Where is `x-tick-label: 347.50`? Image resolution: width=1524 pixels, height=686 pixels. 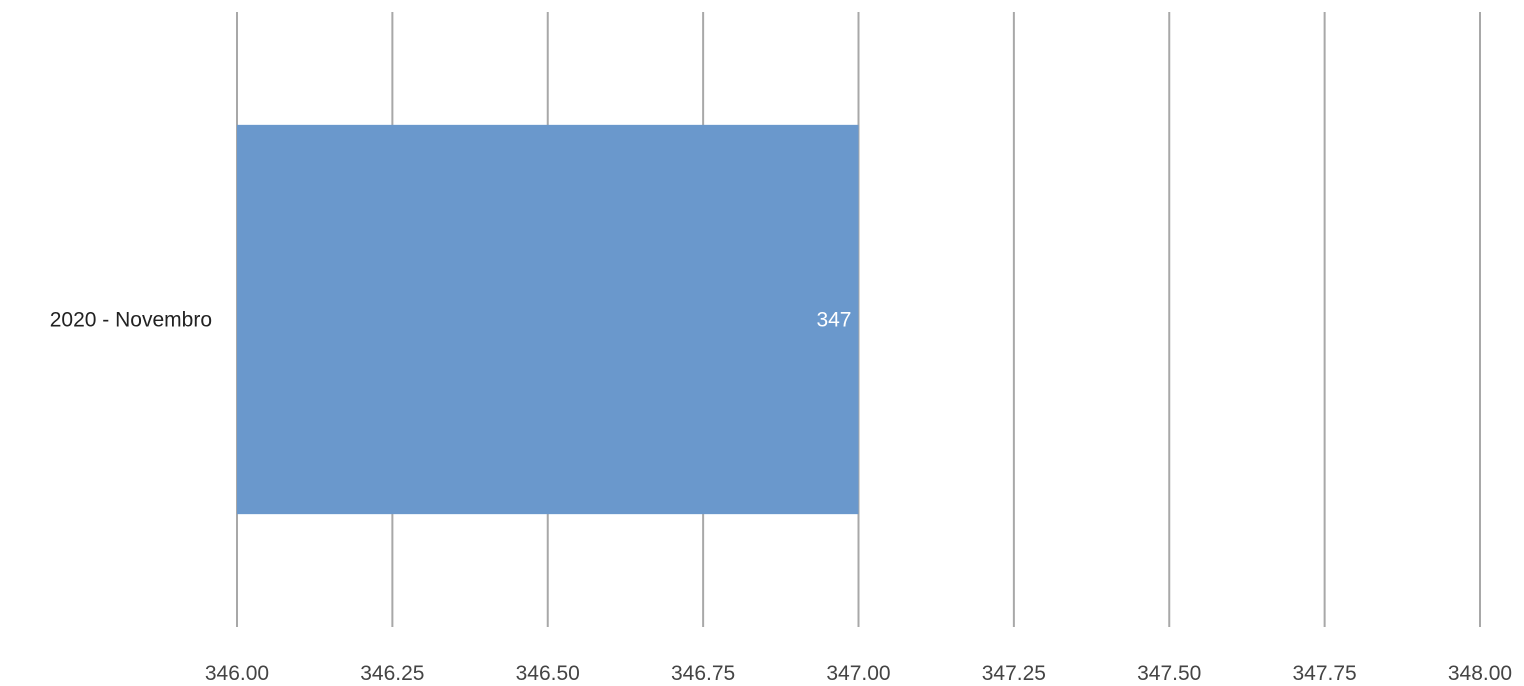
x-tick-label: 347.50 is located at coordinates (1169, 673).